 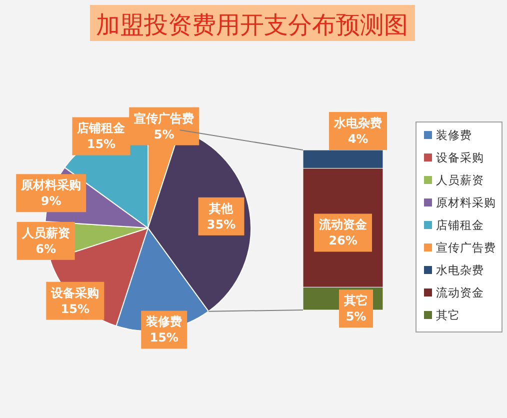 I want to click on slice-label: 宣传广告费, so click(x=164, y=118).